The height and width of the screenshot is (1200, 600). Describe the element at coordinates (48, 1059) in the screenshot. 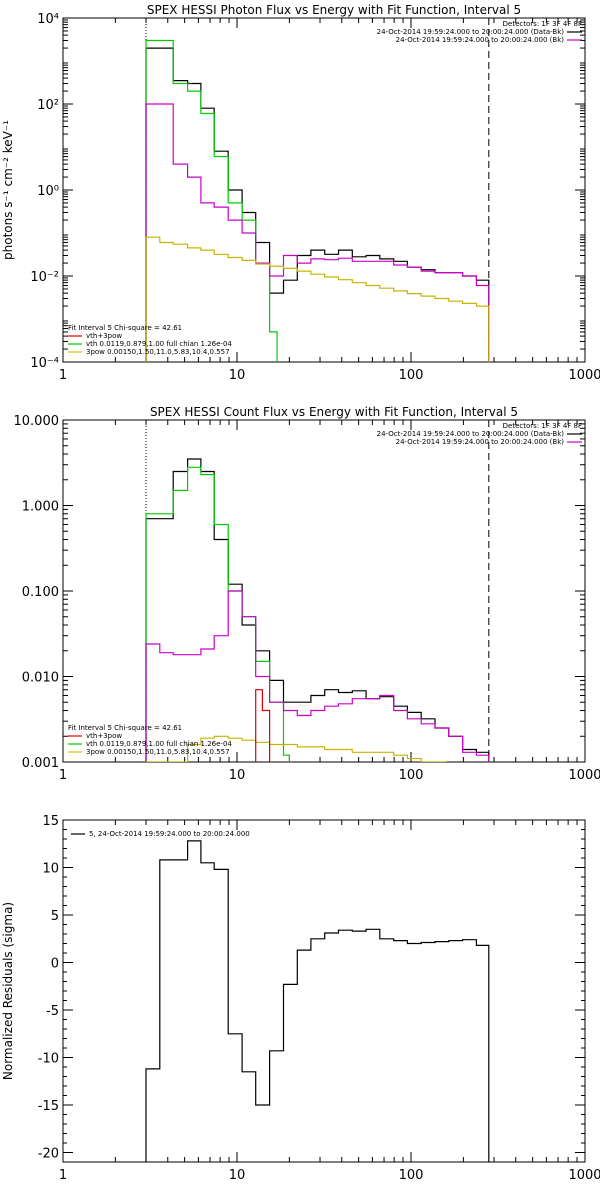

I see `y-tick-label: -10` at that location.